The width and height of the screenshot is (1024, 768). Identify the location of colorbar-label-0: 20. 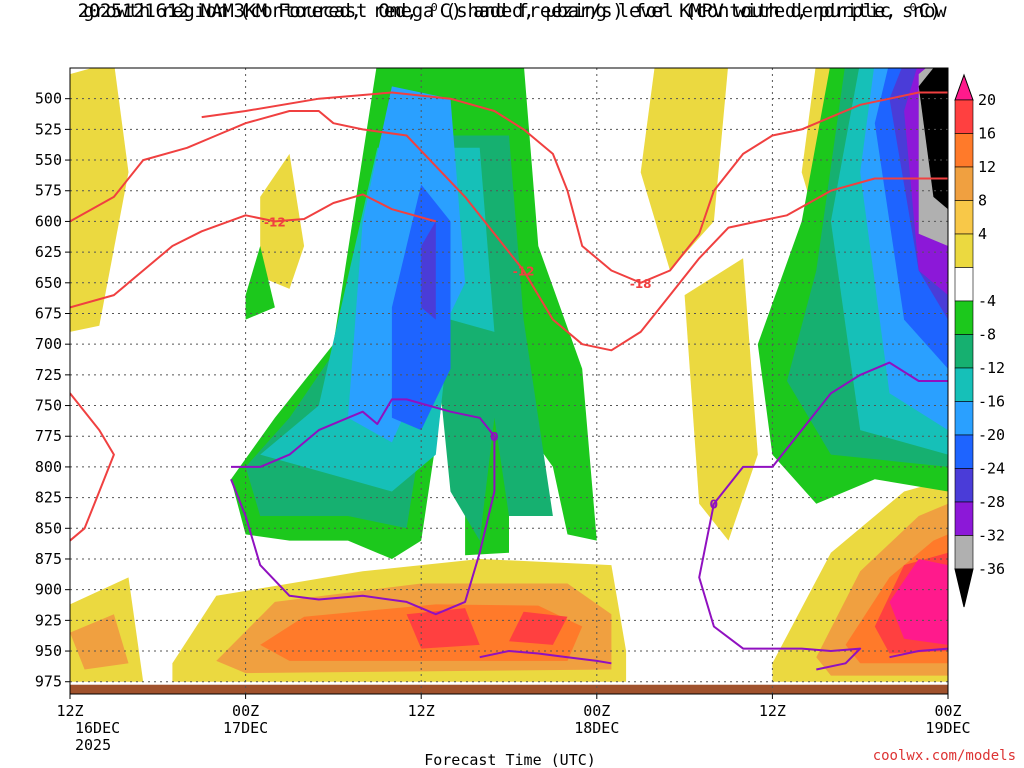
(987, 100).